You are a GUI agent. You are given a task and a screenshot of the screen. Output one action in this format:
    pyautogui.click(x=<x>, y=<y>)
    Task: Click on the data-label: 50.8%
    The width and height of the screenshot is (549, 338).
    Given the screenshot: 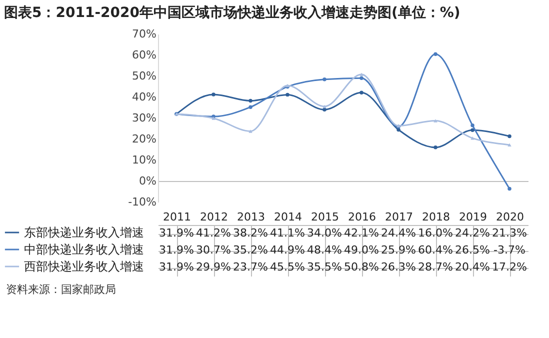 What is the action you would take?
    pyautogui.click(x=361, y=267)
    